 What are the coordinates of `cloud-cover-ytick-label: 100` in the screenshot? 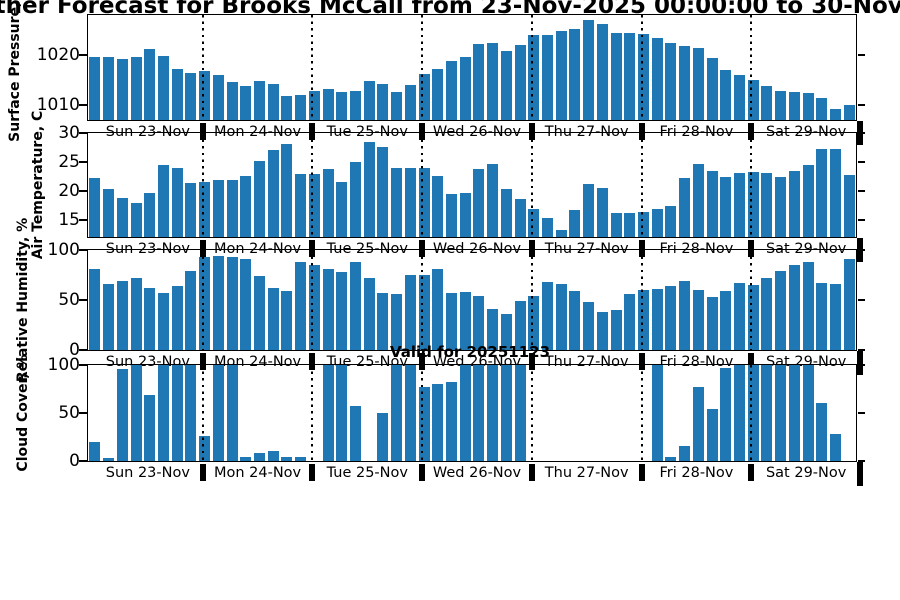 It's located at (63, 365).